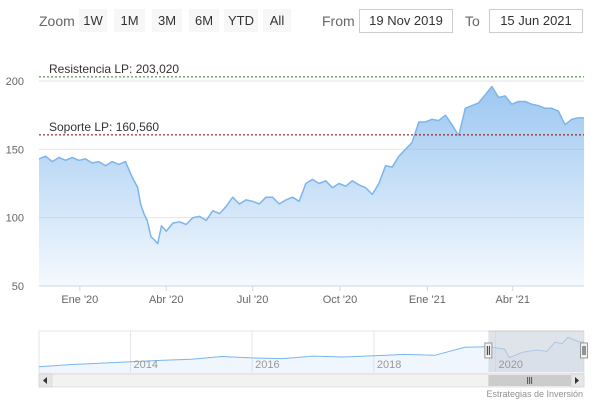  I want to click on to-date-input: 15 Jun 2021, so click(536, 21).